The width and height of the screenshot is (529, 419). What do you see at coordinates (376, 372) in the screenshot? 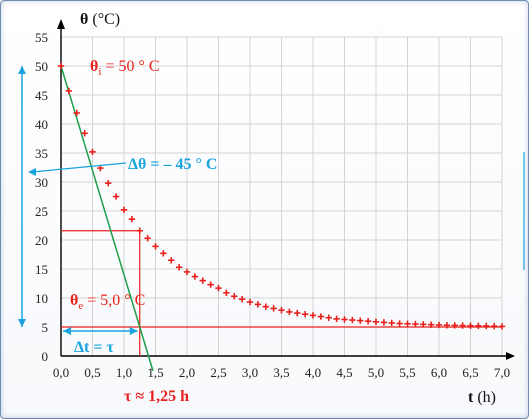
I see `x-tick-label: 5,0` at bounding box center [376, 372].